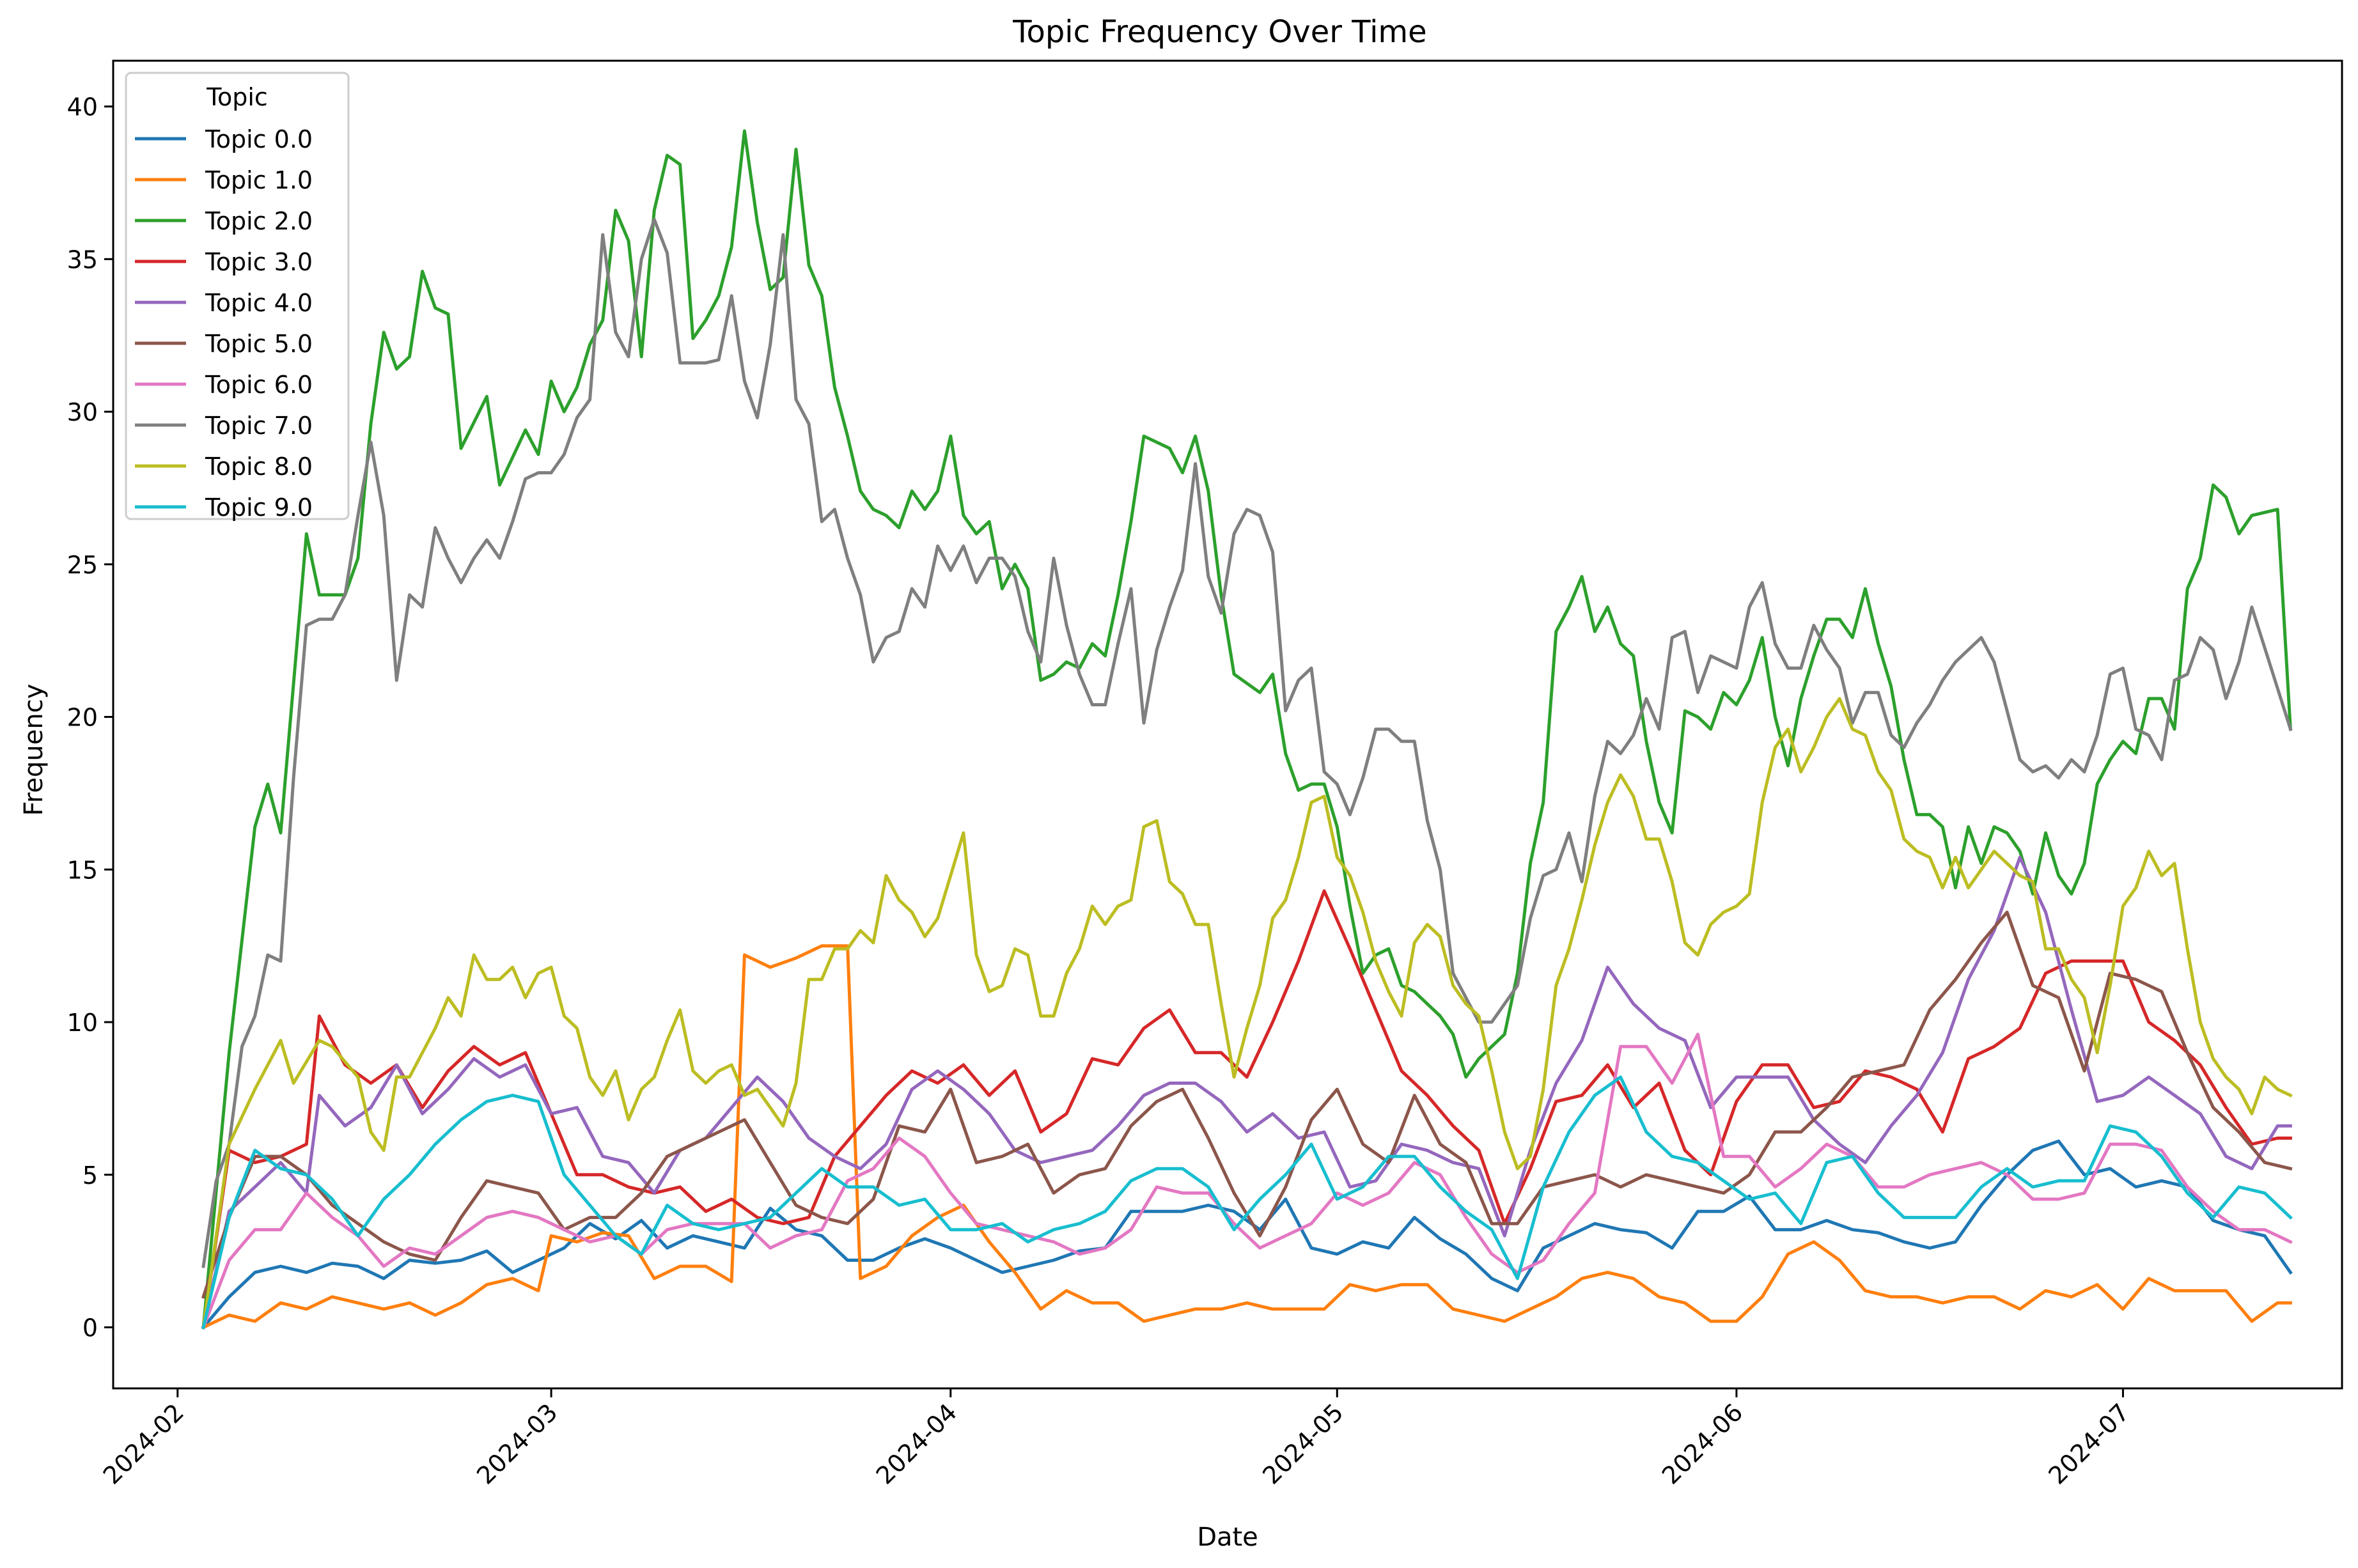 The image size is (2358, 1568). What do you see at coordinates (82, 565) in the screenshot?
I see `y-tick-label: 25` at bounding box center [82, 565].